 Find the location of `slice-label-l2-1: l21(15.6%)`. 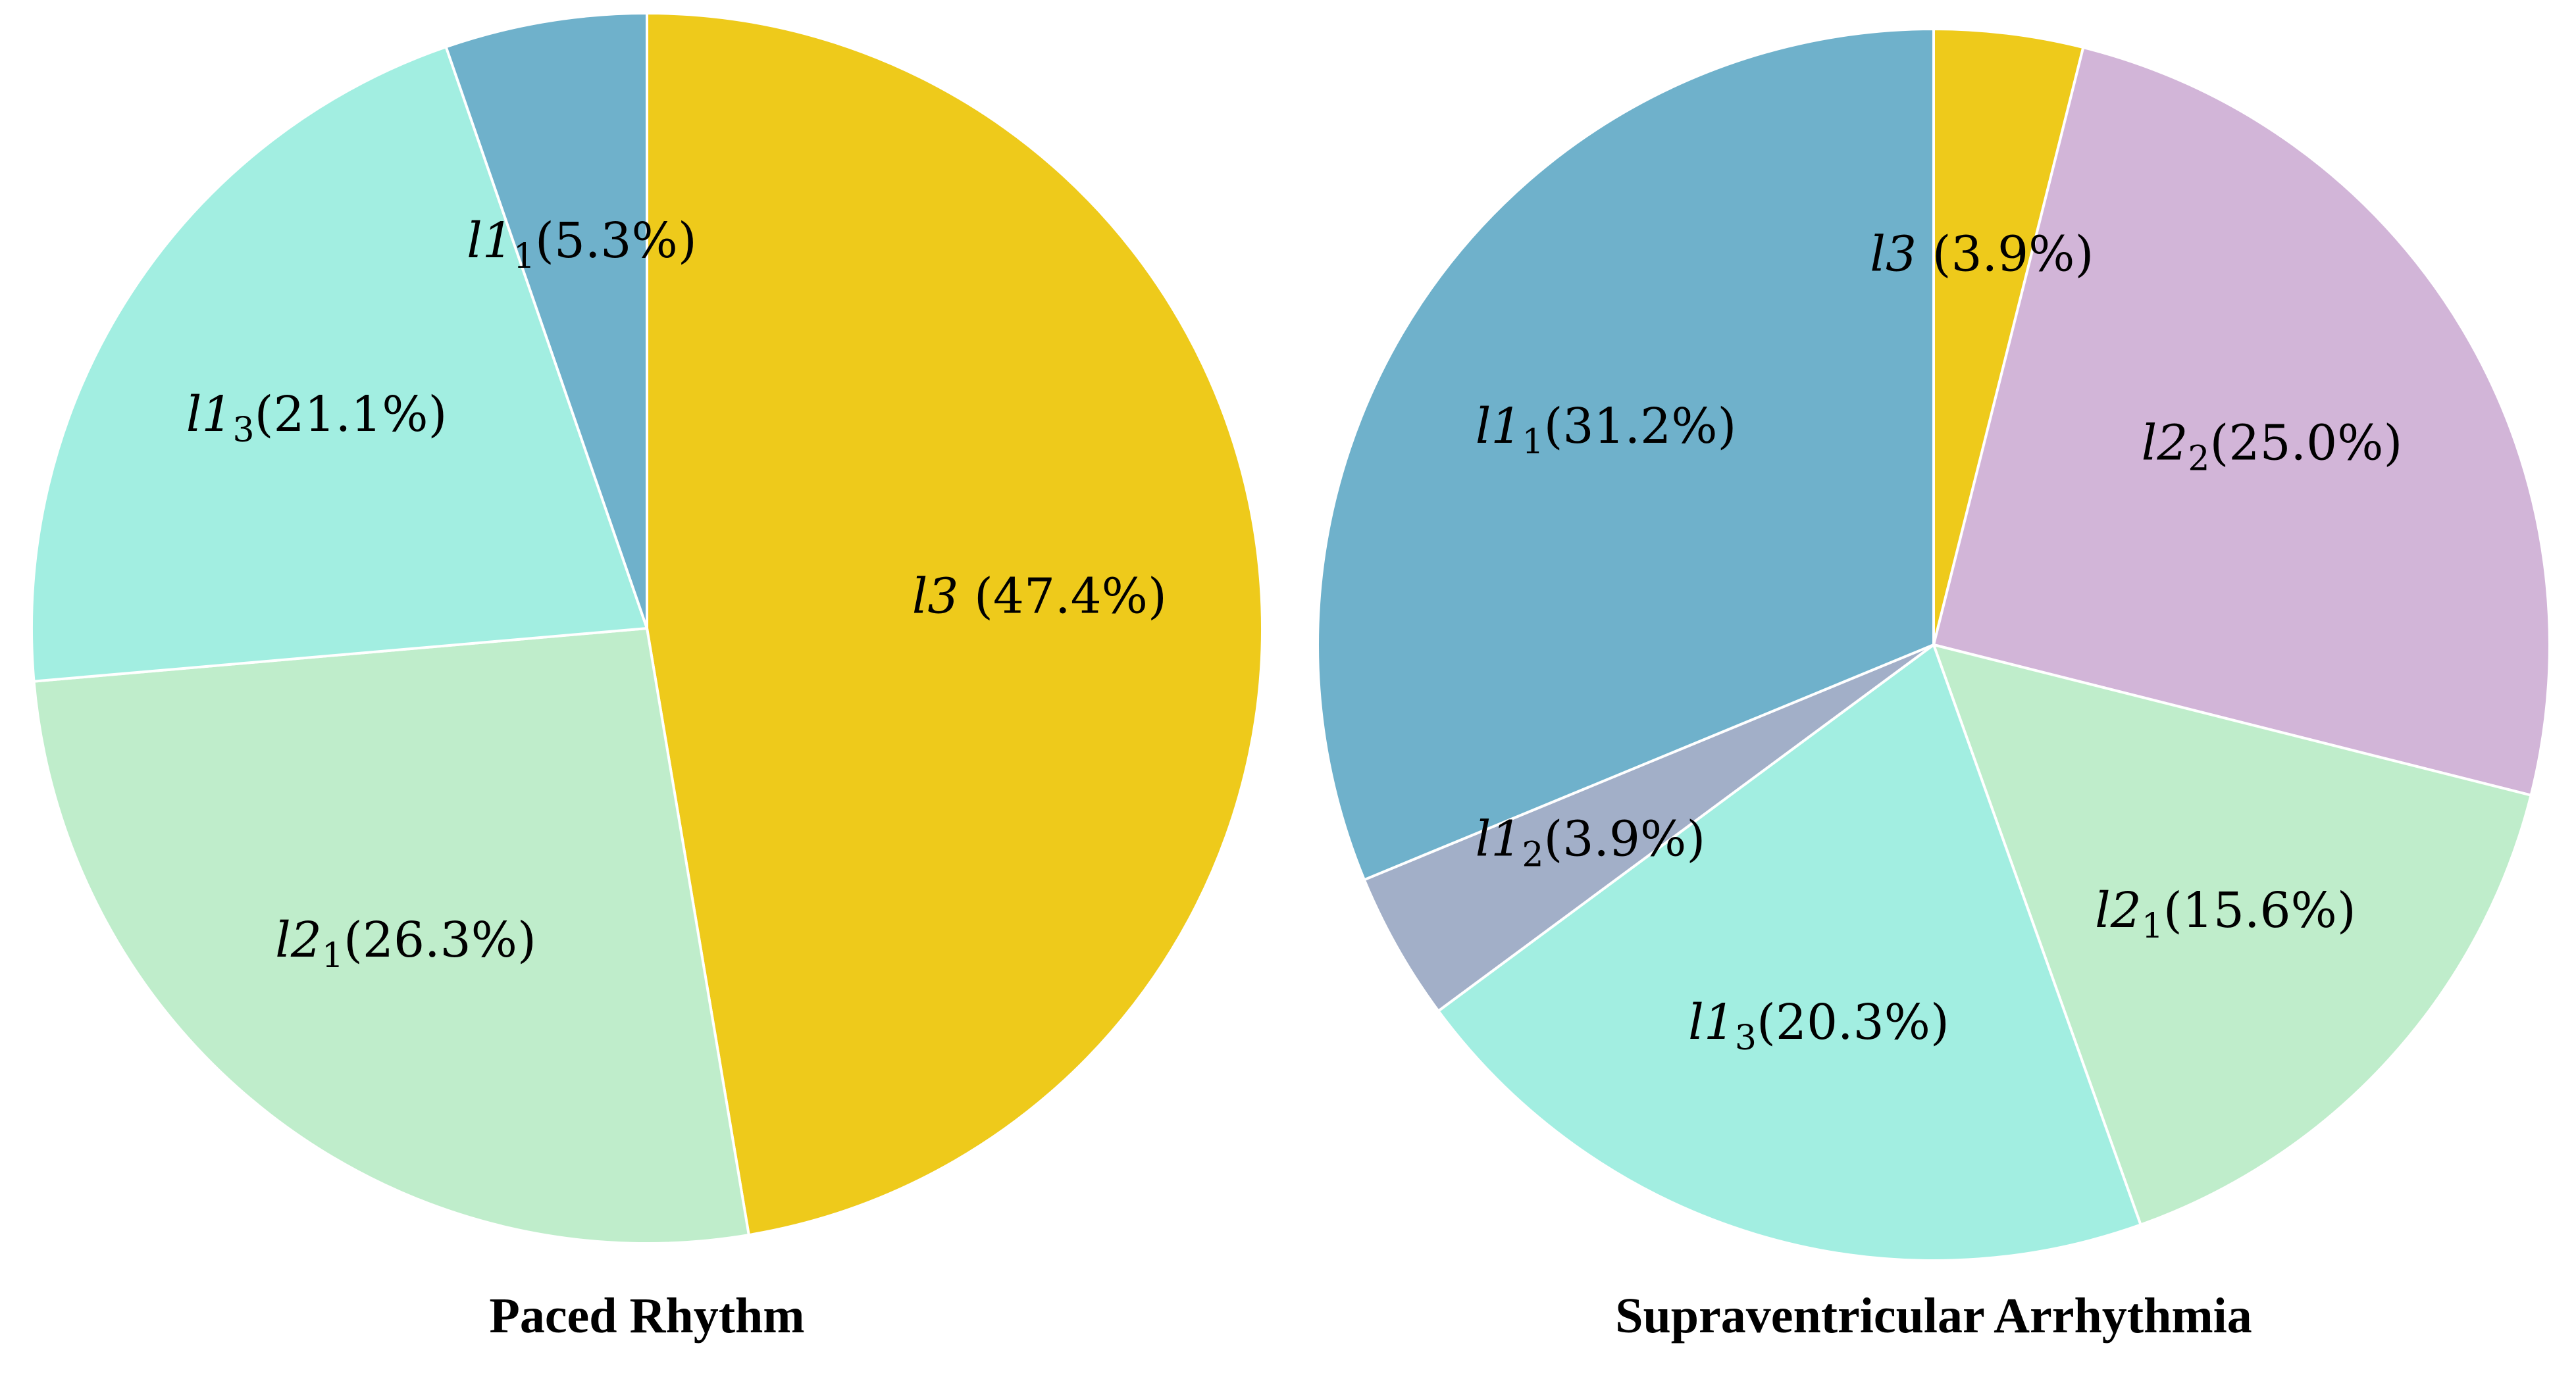

slice-label-l2-1: l21(15.6%) is located at coordinates (2225, 914).